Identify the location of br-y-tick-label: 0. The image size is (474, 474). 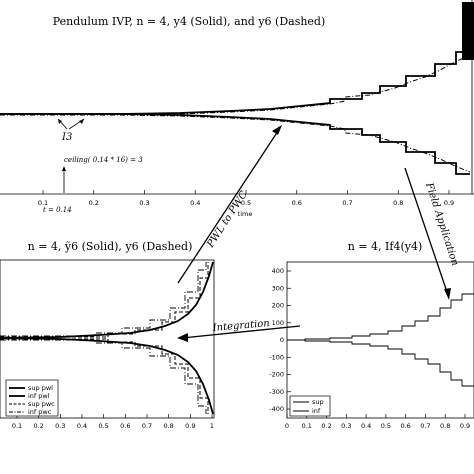
(282, 340).